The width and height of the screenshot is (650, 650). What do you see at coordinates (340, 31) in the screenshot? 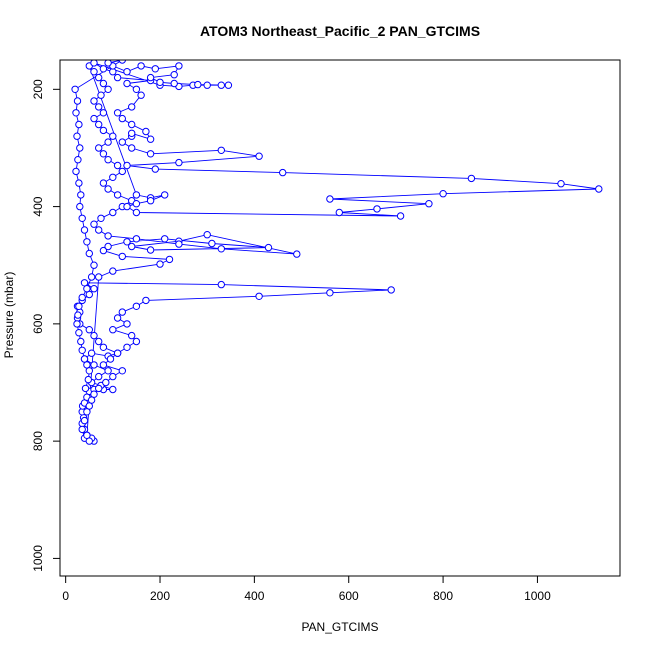
I see `chart-title: ATOM3 Northeast_Pacific_2 PAN_GTCIMS` at bounding box center [340, 31].